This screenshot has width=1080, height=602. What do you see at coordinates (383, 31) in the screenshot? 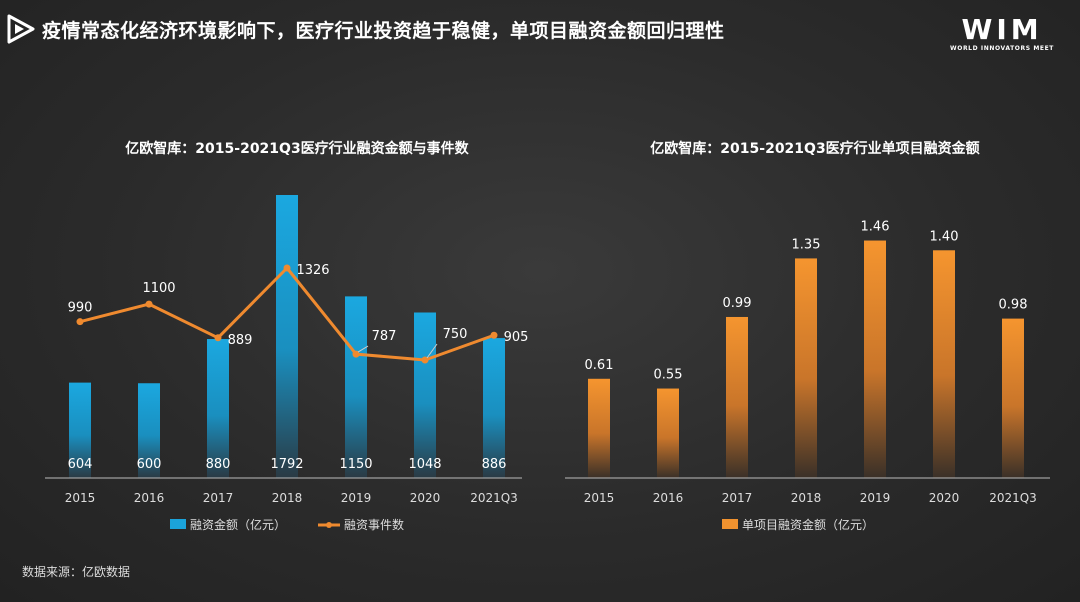
I see `page-title: 疫情常态化经济环境影响下，医疗行业投资趋于稳健，单项目融资金额回归理性` at bounding box center [383, 31].